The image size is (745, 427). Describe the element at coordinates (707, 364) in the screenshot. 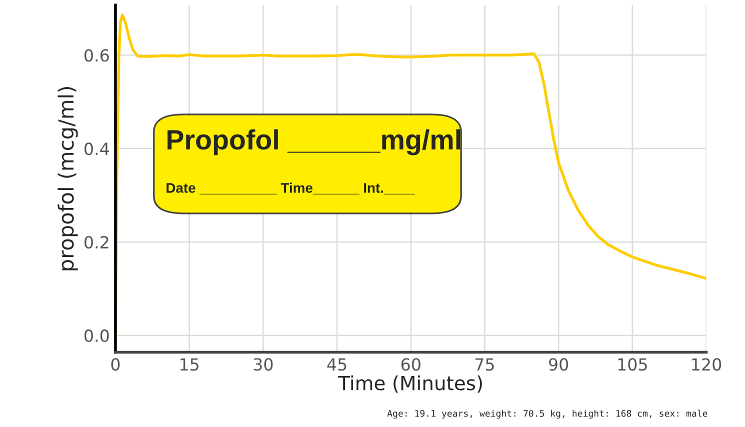

I see `x-tick-label: 120` at that location.